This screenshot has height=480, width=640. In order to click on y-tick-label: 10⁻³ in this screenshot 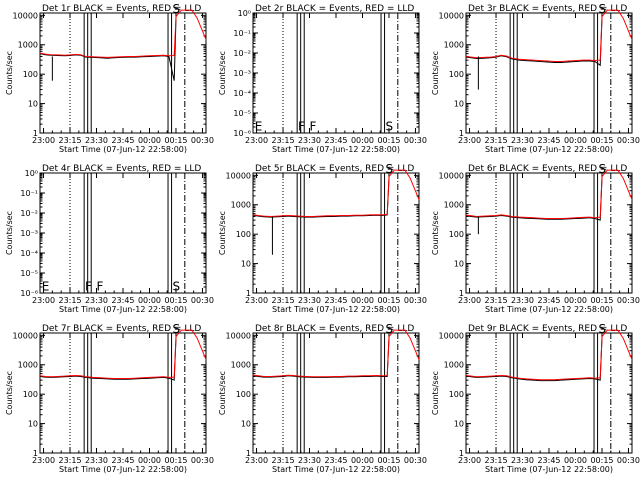, I will do `click(242, 73)`.